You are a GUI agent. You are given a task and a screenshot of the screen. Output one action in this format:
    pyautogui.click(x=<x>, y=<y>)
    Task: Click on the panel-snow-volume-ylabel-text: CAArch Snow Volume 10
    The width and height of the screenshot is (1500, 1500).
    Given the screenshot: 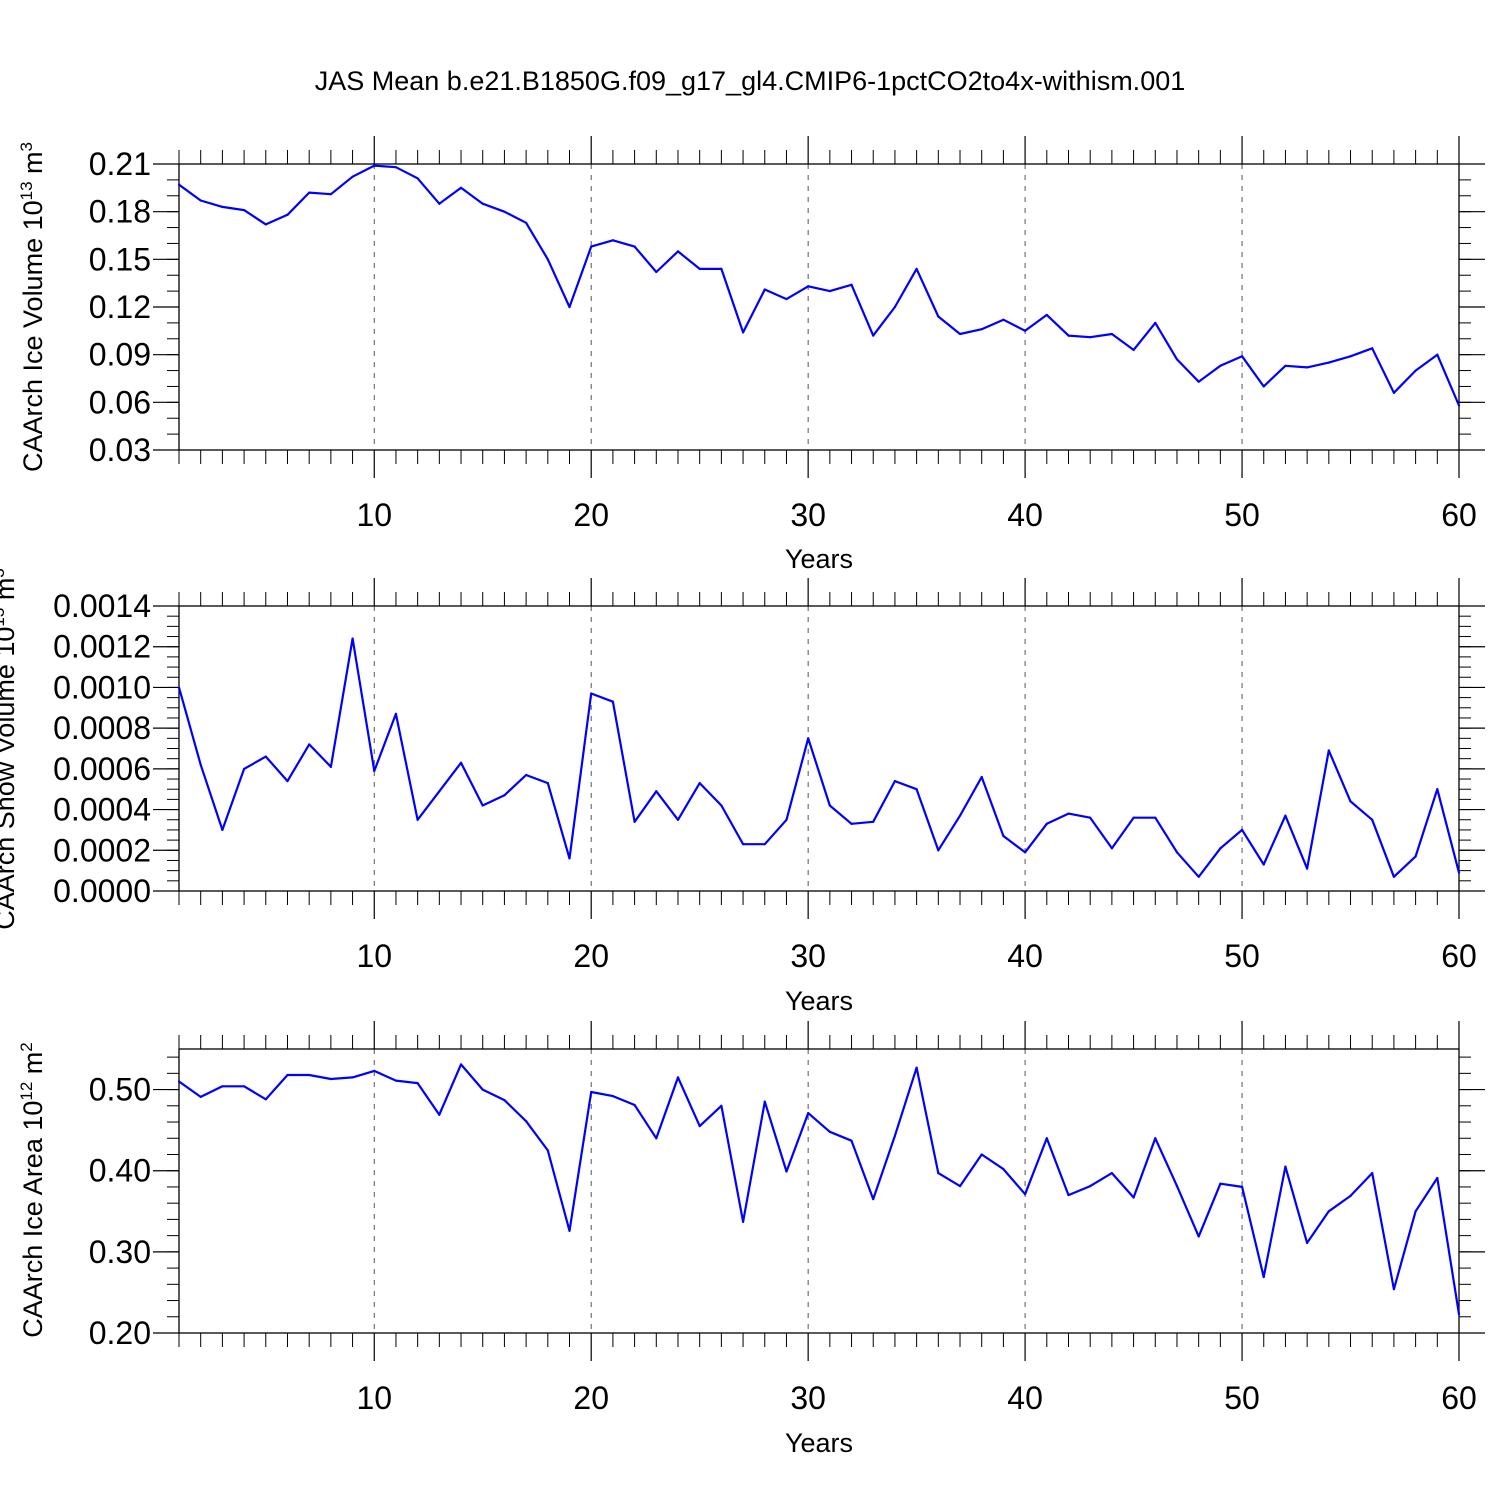 What is the action you would take?
    pyautogui.click(x=10, y=778)
    